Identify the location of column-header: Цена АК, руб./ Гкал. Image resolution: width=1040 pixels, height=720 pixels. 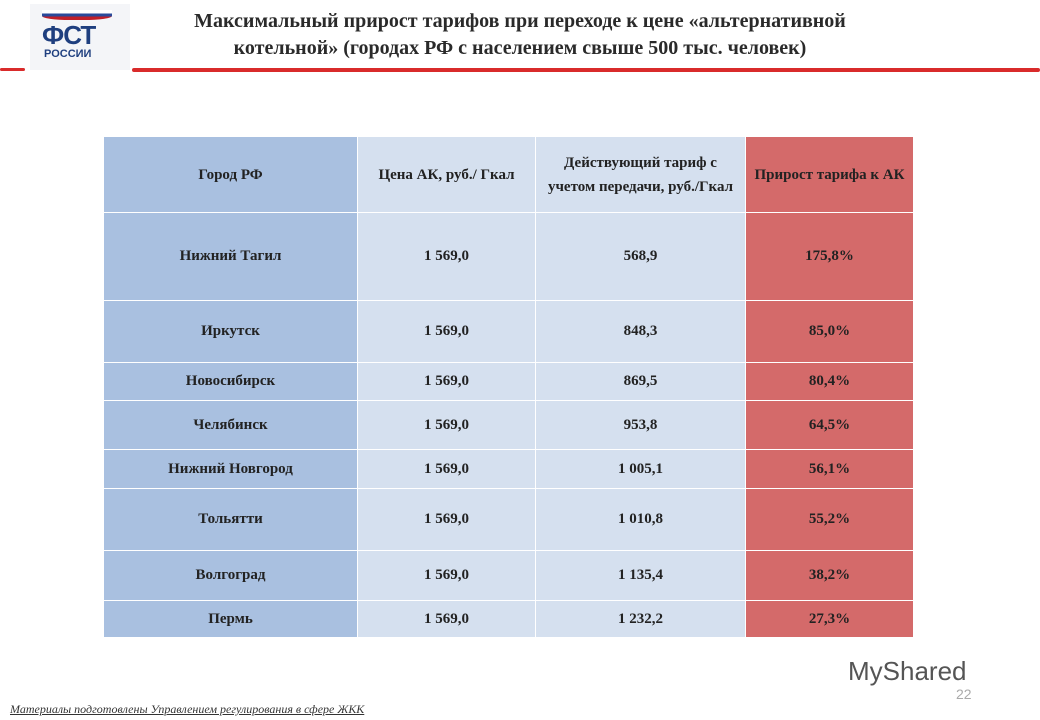
(446, 174).